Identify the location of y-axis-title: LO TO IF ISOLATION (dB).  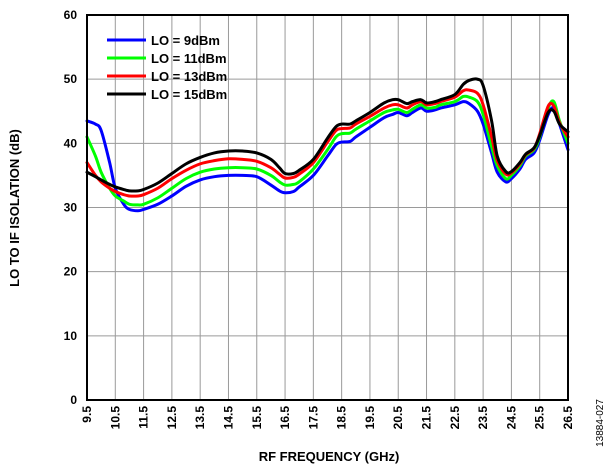
(14, 208).